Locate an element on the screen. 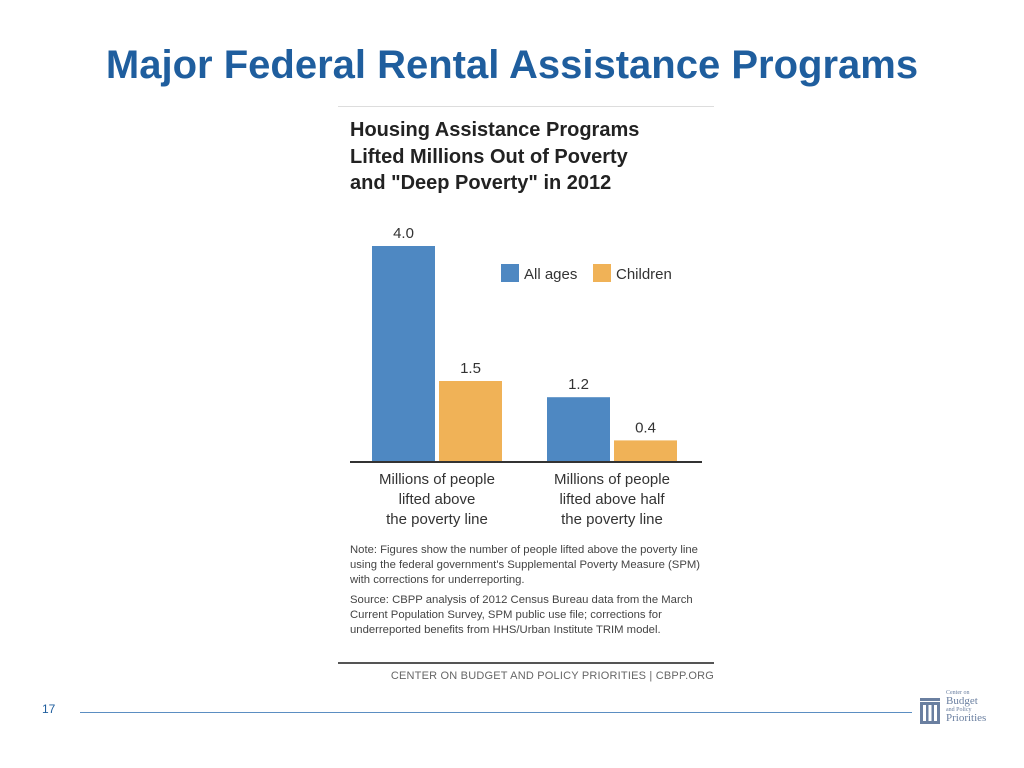 The image size is (1024, 768). legend-label: All ages is located at coordinates (550, 274).